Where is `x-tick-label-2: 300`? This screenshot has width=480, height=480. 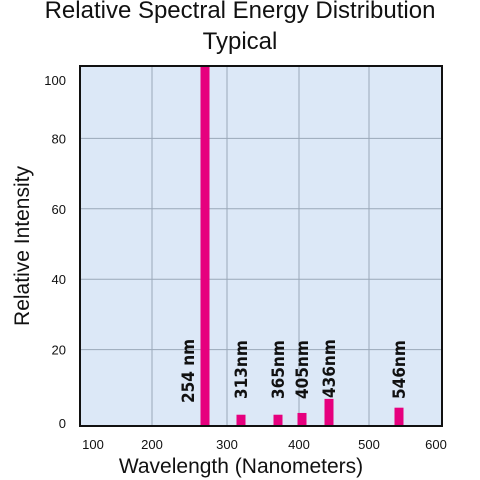 x-tick-label-2: 300 is located at coordinates (227, 444).